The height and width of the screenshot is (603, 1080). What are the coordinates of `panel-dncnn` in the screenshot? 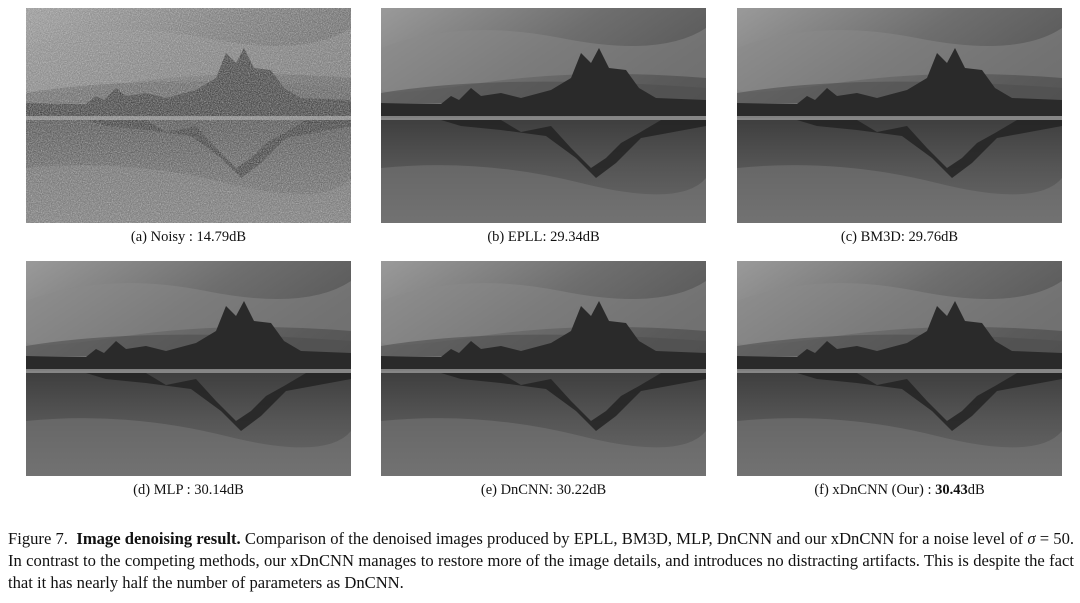 It's located at (543, 368).